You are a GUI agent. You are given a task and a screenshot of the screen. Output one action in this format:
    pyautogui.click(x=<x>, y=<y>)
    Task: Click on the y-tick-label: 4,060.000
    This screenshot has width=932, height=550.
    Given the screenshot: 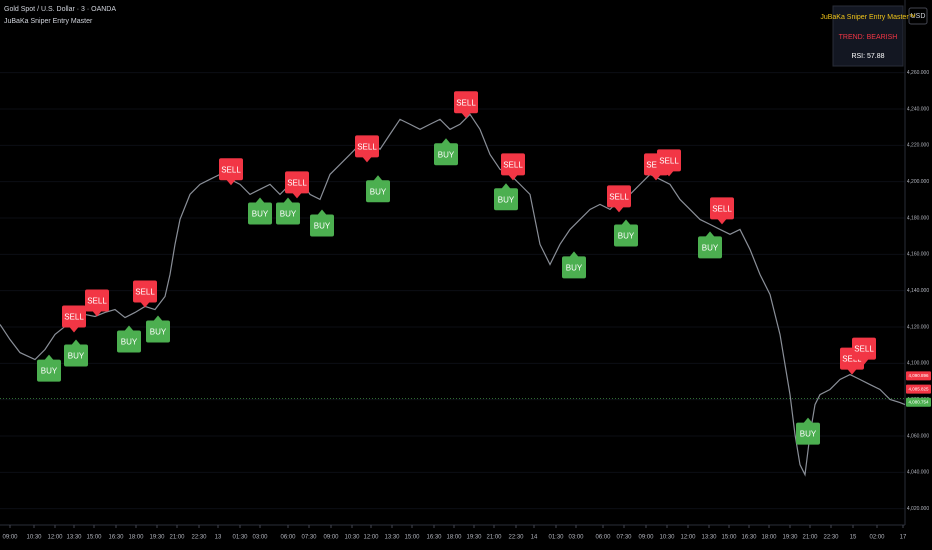 What is the action you would take?
    pyautogui.click(x=918, y=436)
    